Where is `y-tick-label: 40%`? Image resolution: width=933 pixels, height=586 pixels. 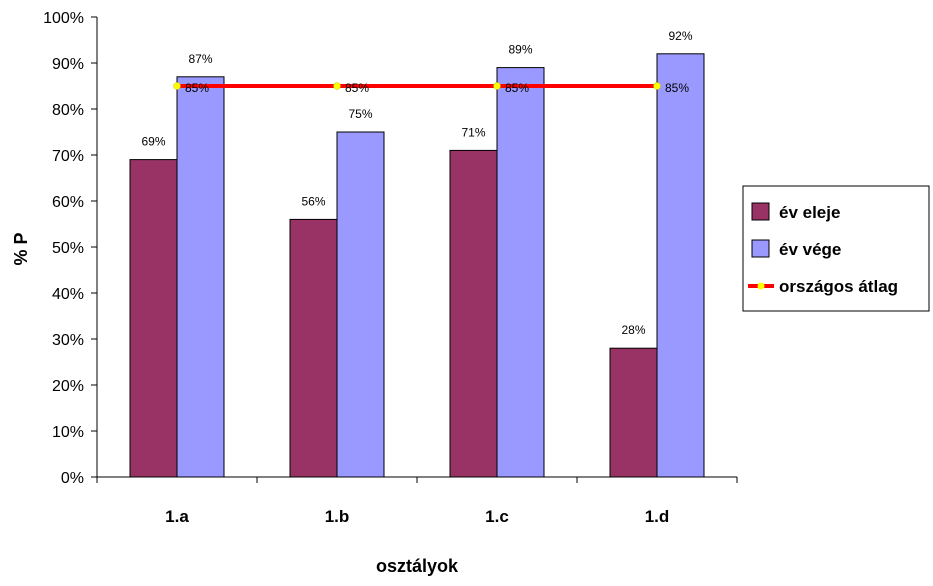
y-tick-label: 40% is located at coordinates (68, 294).